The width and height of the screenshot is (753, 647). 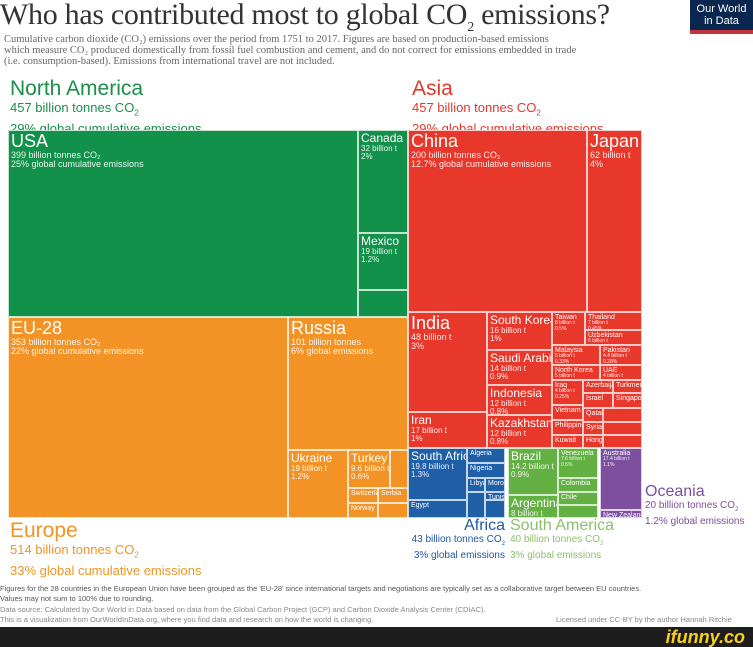 I want to click on country-share: 6% global emissions, so click(x=332, y=351).